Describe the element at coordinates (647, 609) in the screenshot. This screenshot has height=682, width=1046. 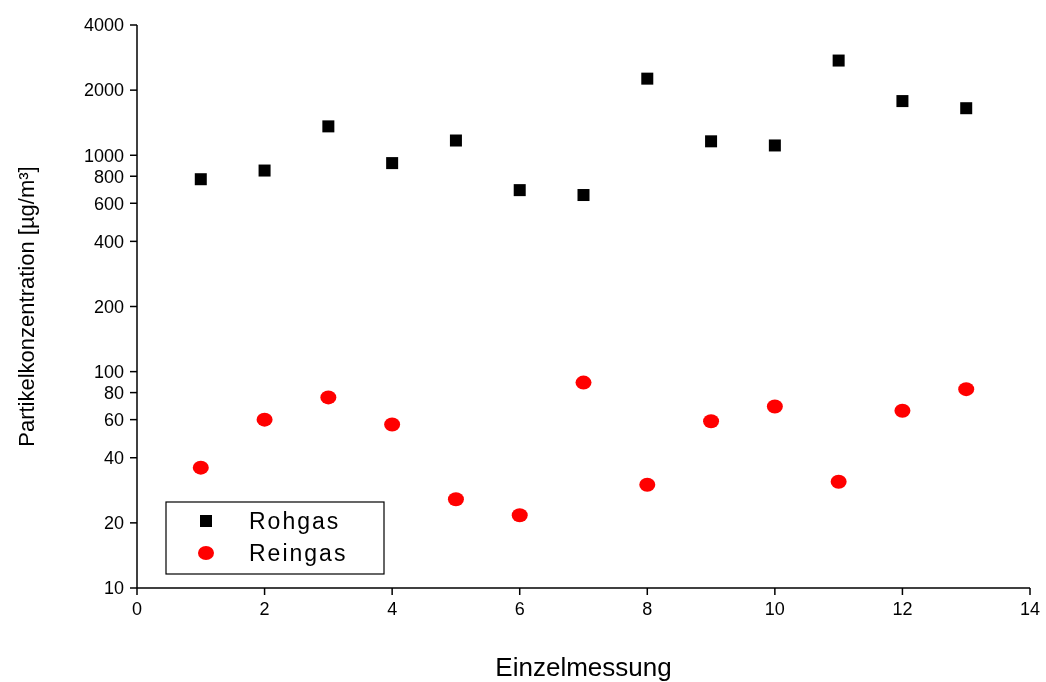
I see `x-tick-label: 8` at that location.